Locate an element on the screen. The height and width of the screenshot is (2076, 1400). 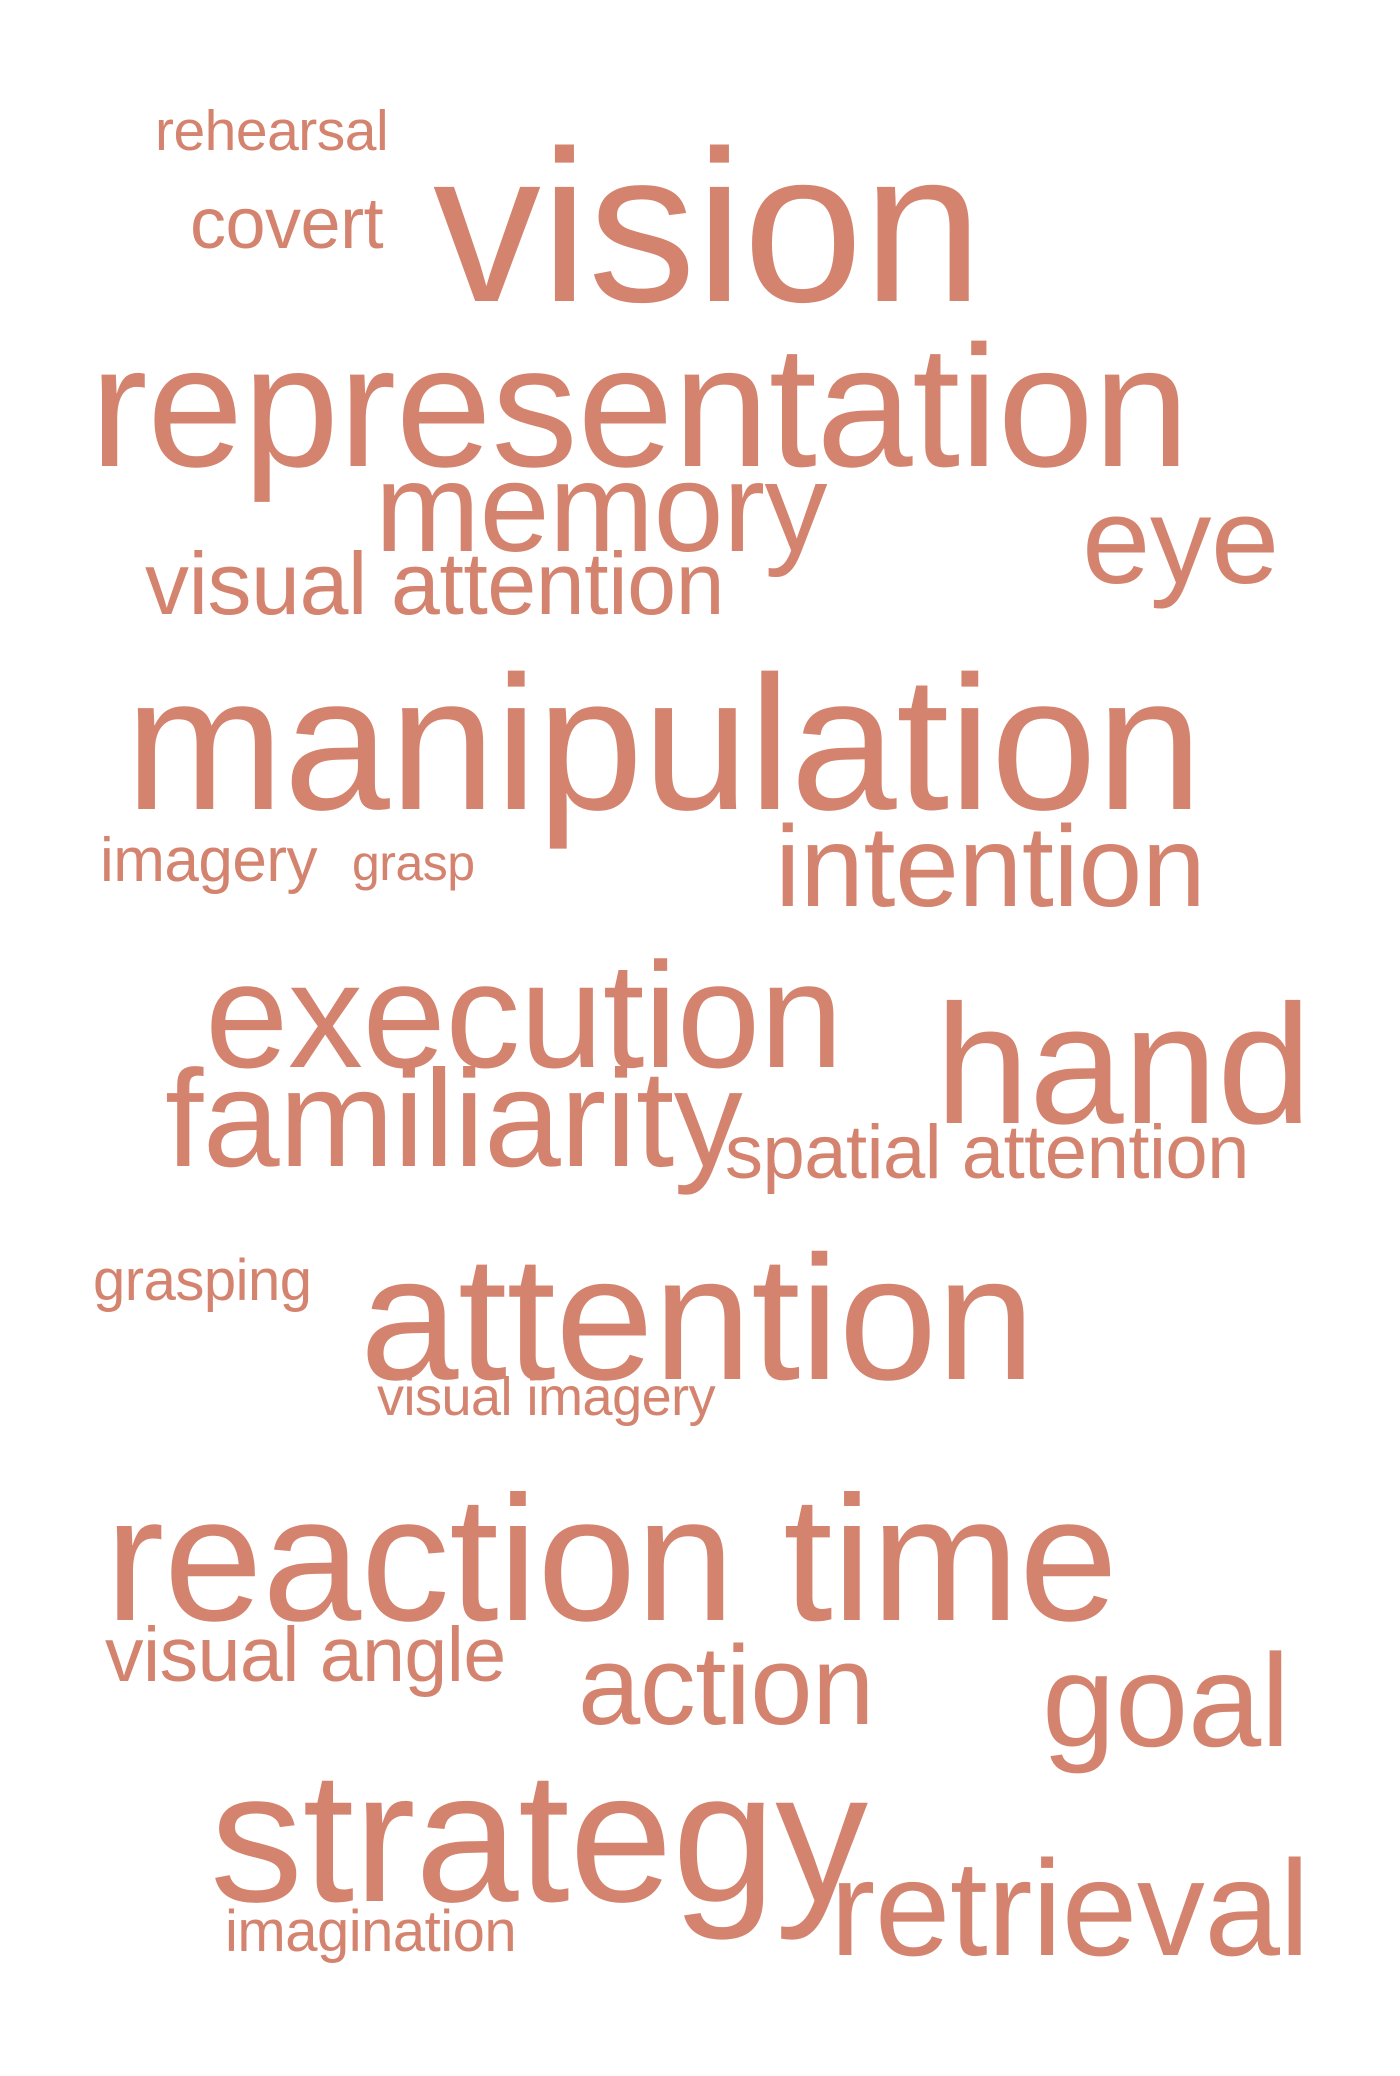
word-grasp: grasp is located at coordinates (413, 863).